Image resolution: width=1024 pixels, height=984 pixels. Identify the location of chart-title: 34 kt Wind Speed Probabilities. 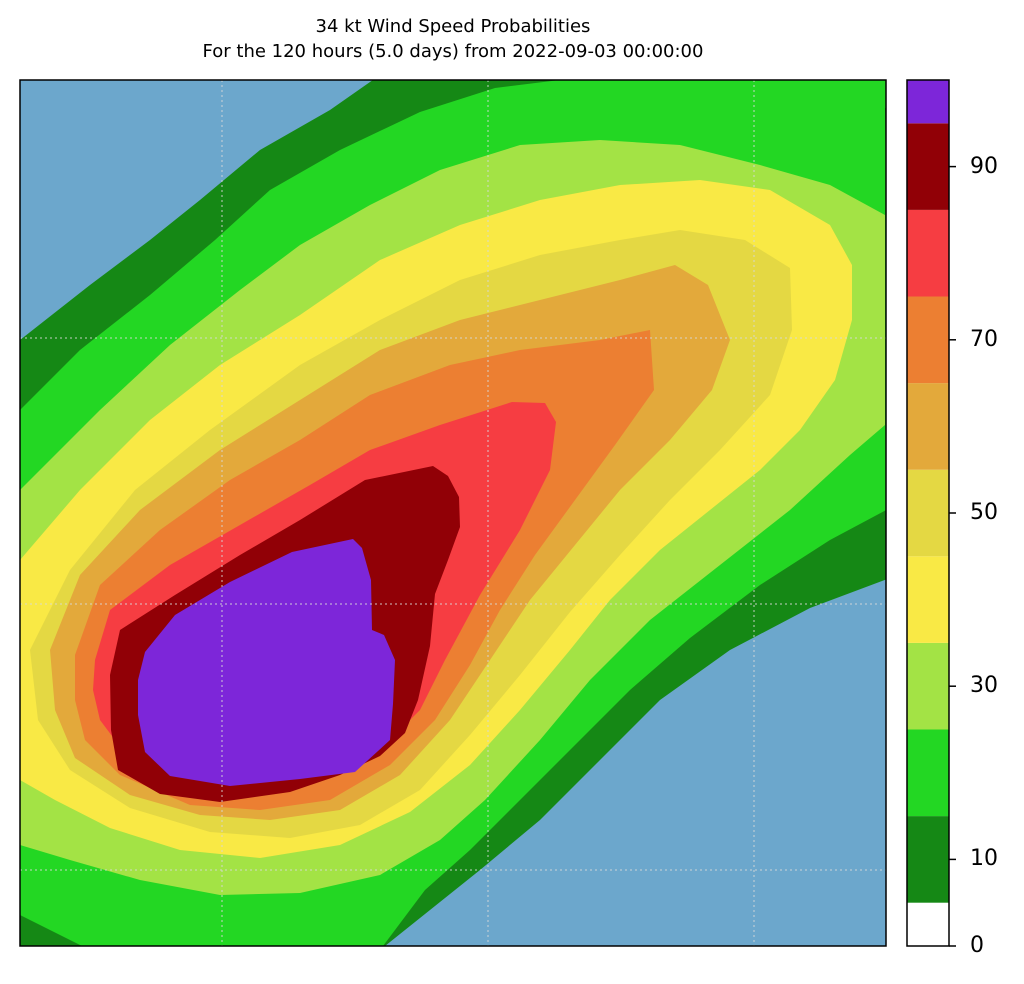
(453, 26).